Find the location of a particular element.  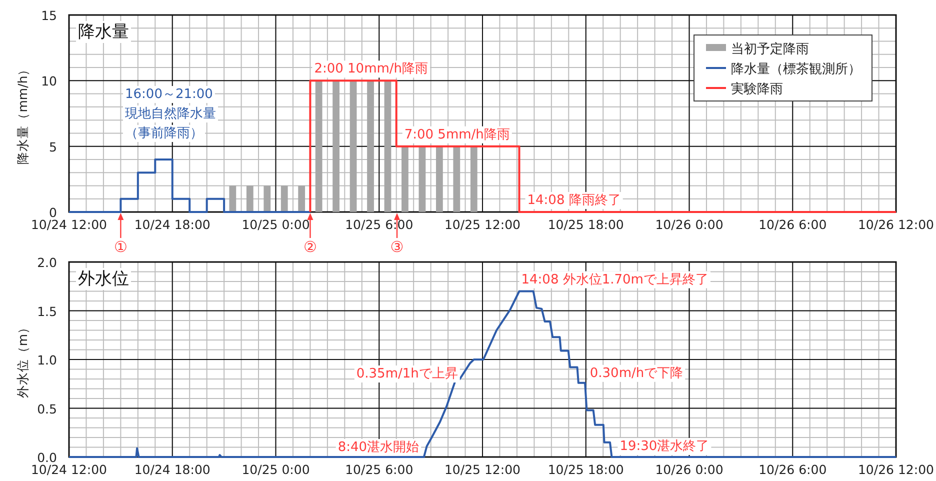

y-tick-label: 1.0 is located at coordinates (47, 360).